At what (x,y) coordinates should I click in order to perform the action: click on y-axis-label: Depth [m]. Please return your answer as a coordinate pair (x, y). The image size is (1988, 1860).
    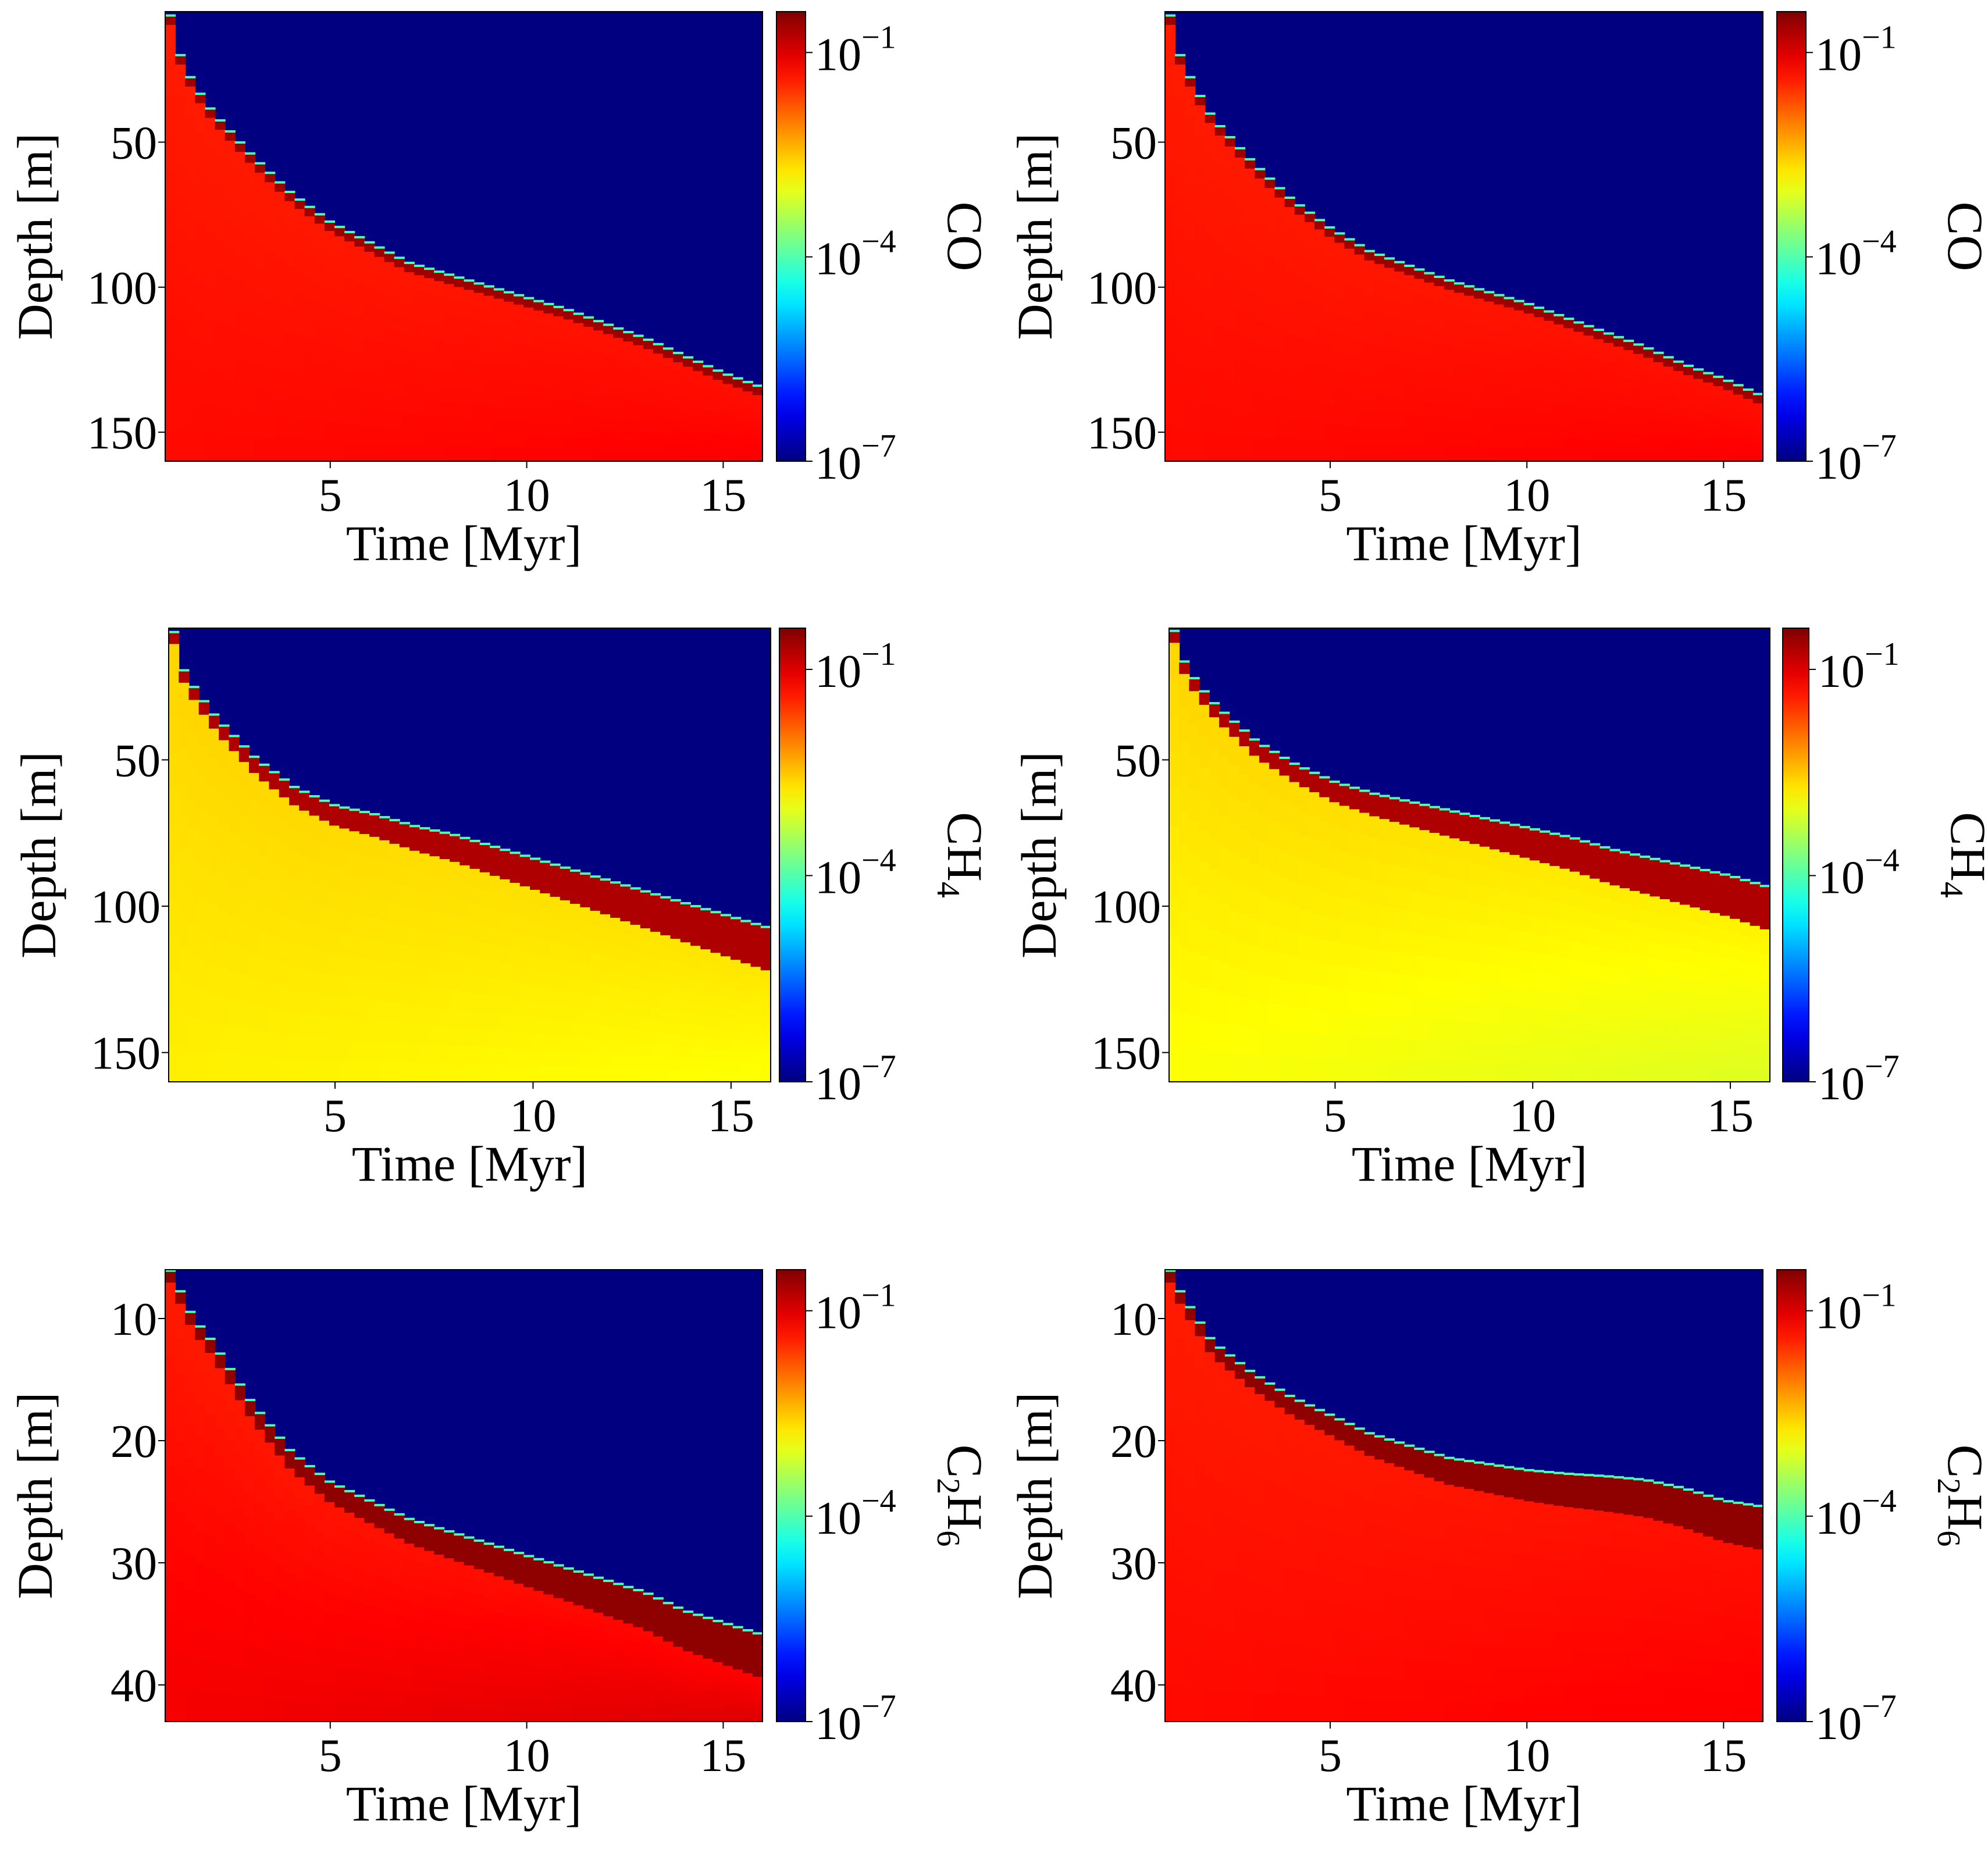
    Looking at the image, I should click on (38, 854).